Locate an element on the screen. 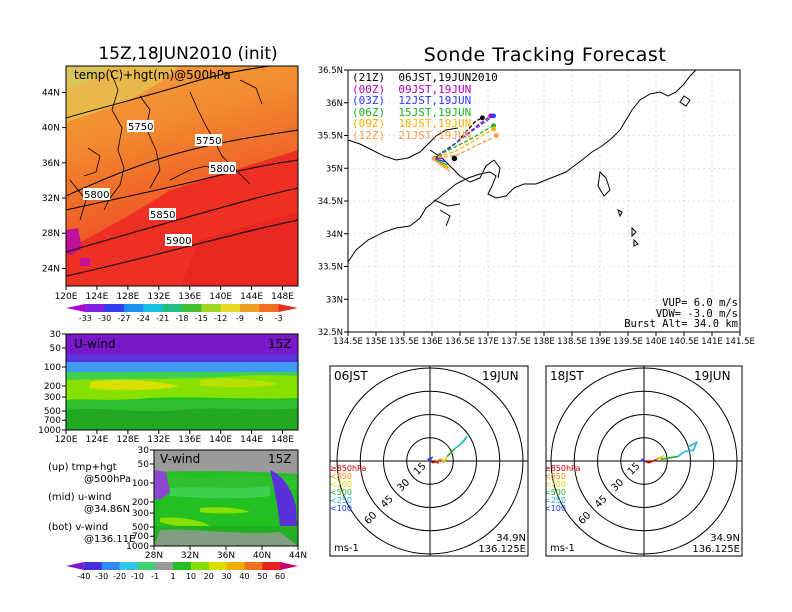 The image size is (792, 612). track-lat-label: 34.5N is located at coordinates (330, 202).